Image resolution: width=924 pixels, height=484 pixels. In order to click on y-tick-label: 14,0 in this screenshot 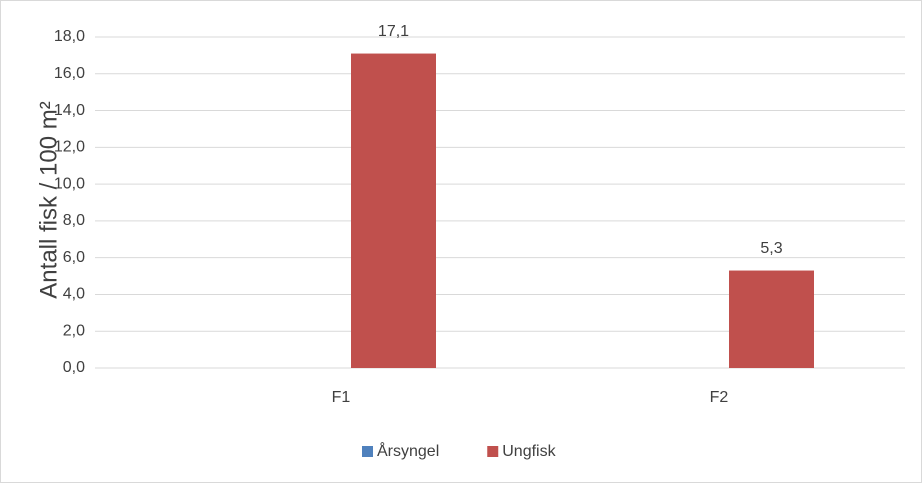, I will do `click(69, 110)`.